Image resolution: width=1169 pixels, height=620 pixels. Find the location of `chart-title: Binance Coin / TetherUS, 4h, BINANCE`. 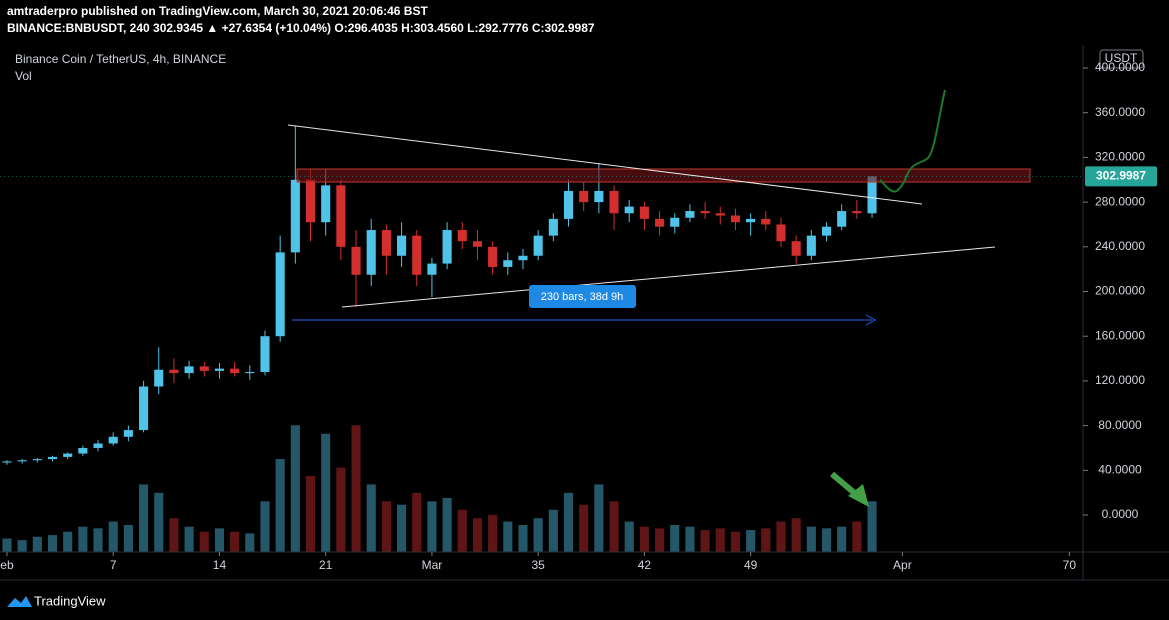

chart-title: Binance Coin / TetherUS, 4h, BINANCE is located at coordinates (120, 59).